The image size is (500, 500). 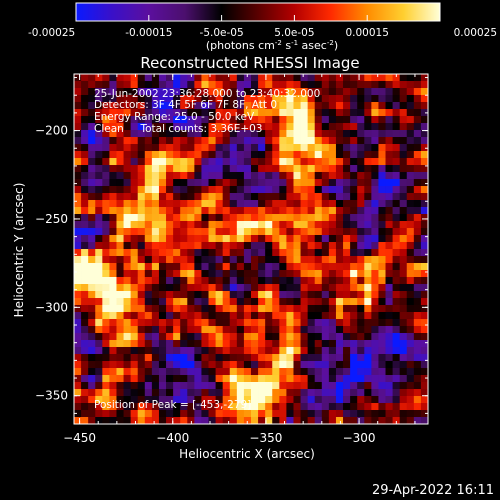 I want to click on y-tick-label: −300, so click(x=51, y=307).